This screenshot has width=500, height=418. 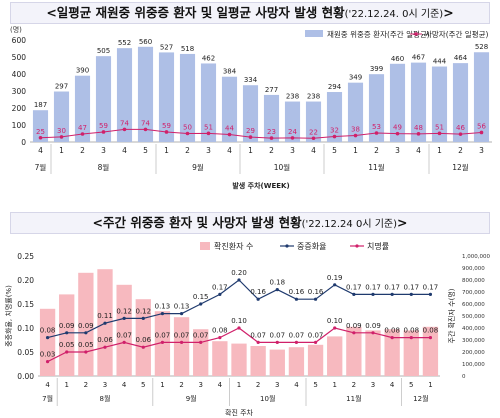 What do you see at coordinates (292, 132) in the screenshot?
I see `death-value-label: 24` at bounding box center [292, 132].